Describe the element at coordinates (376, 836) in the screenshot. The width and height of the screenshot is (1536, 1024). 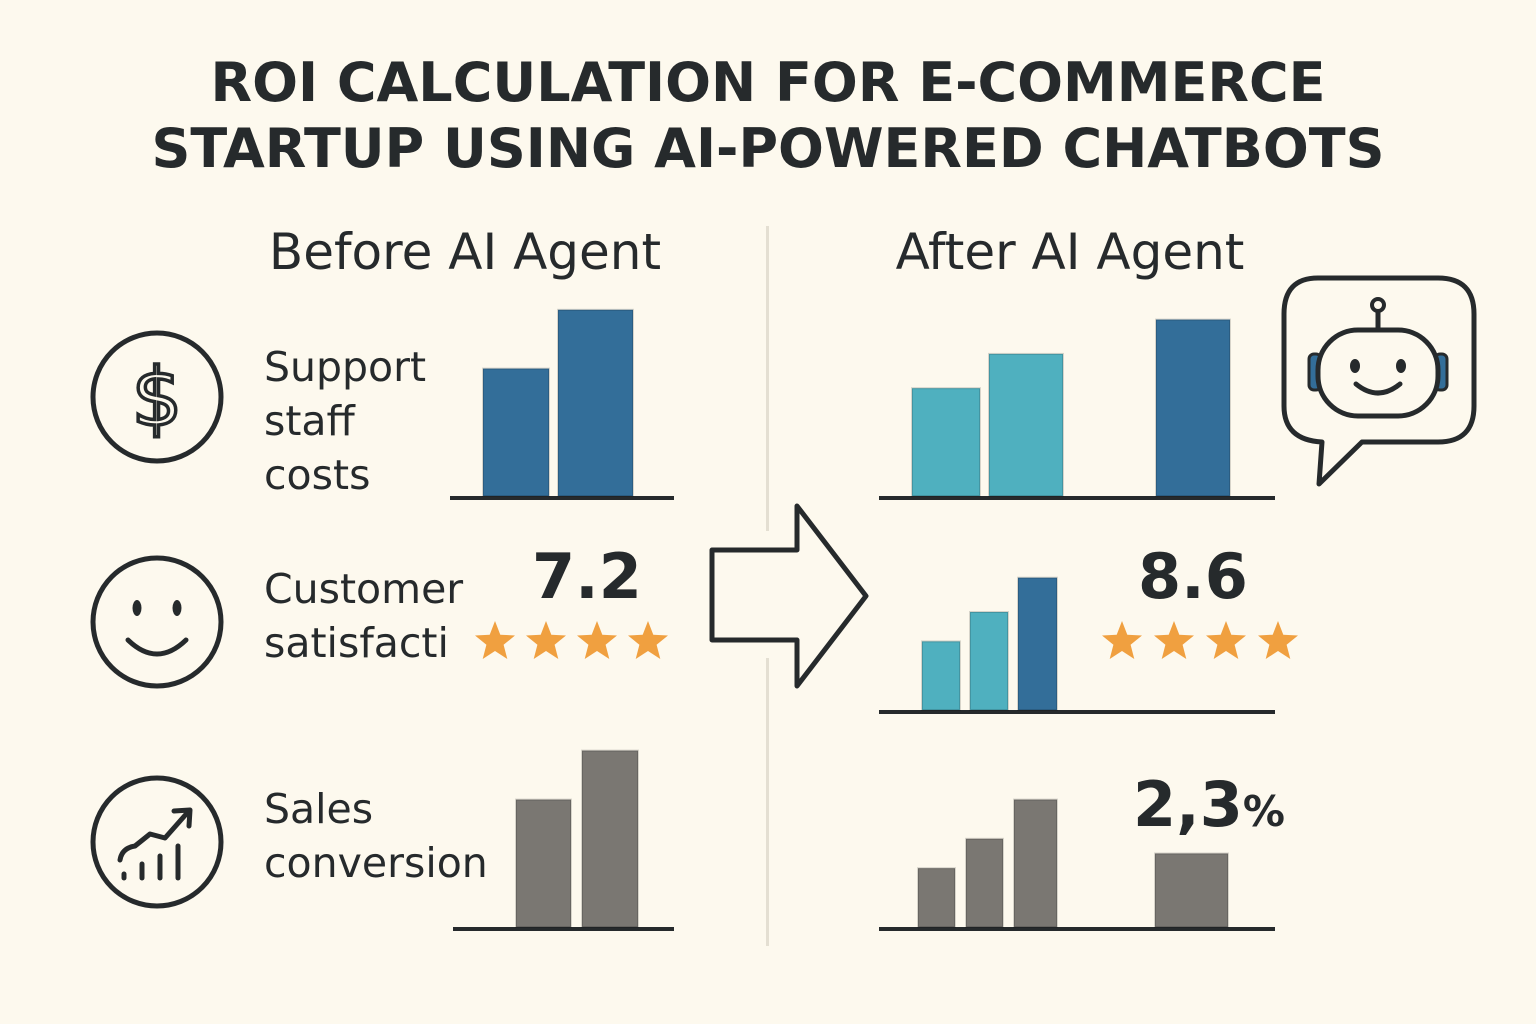
I see `sales-label: Sales conversion` at that location.